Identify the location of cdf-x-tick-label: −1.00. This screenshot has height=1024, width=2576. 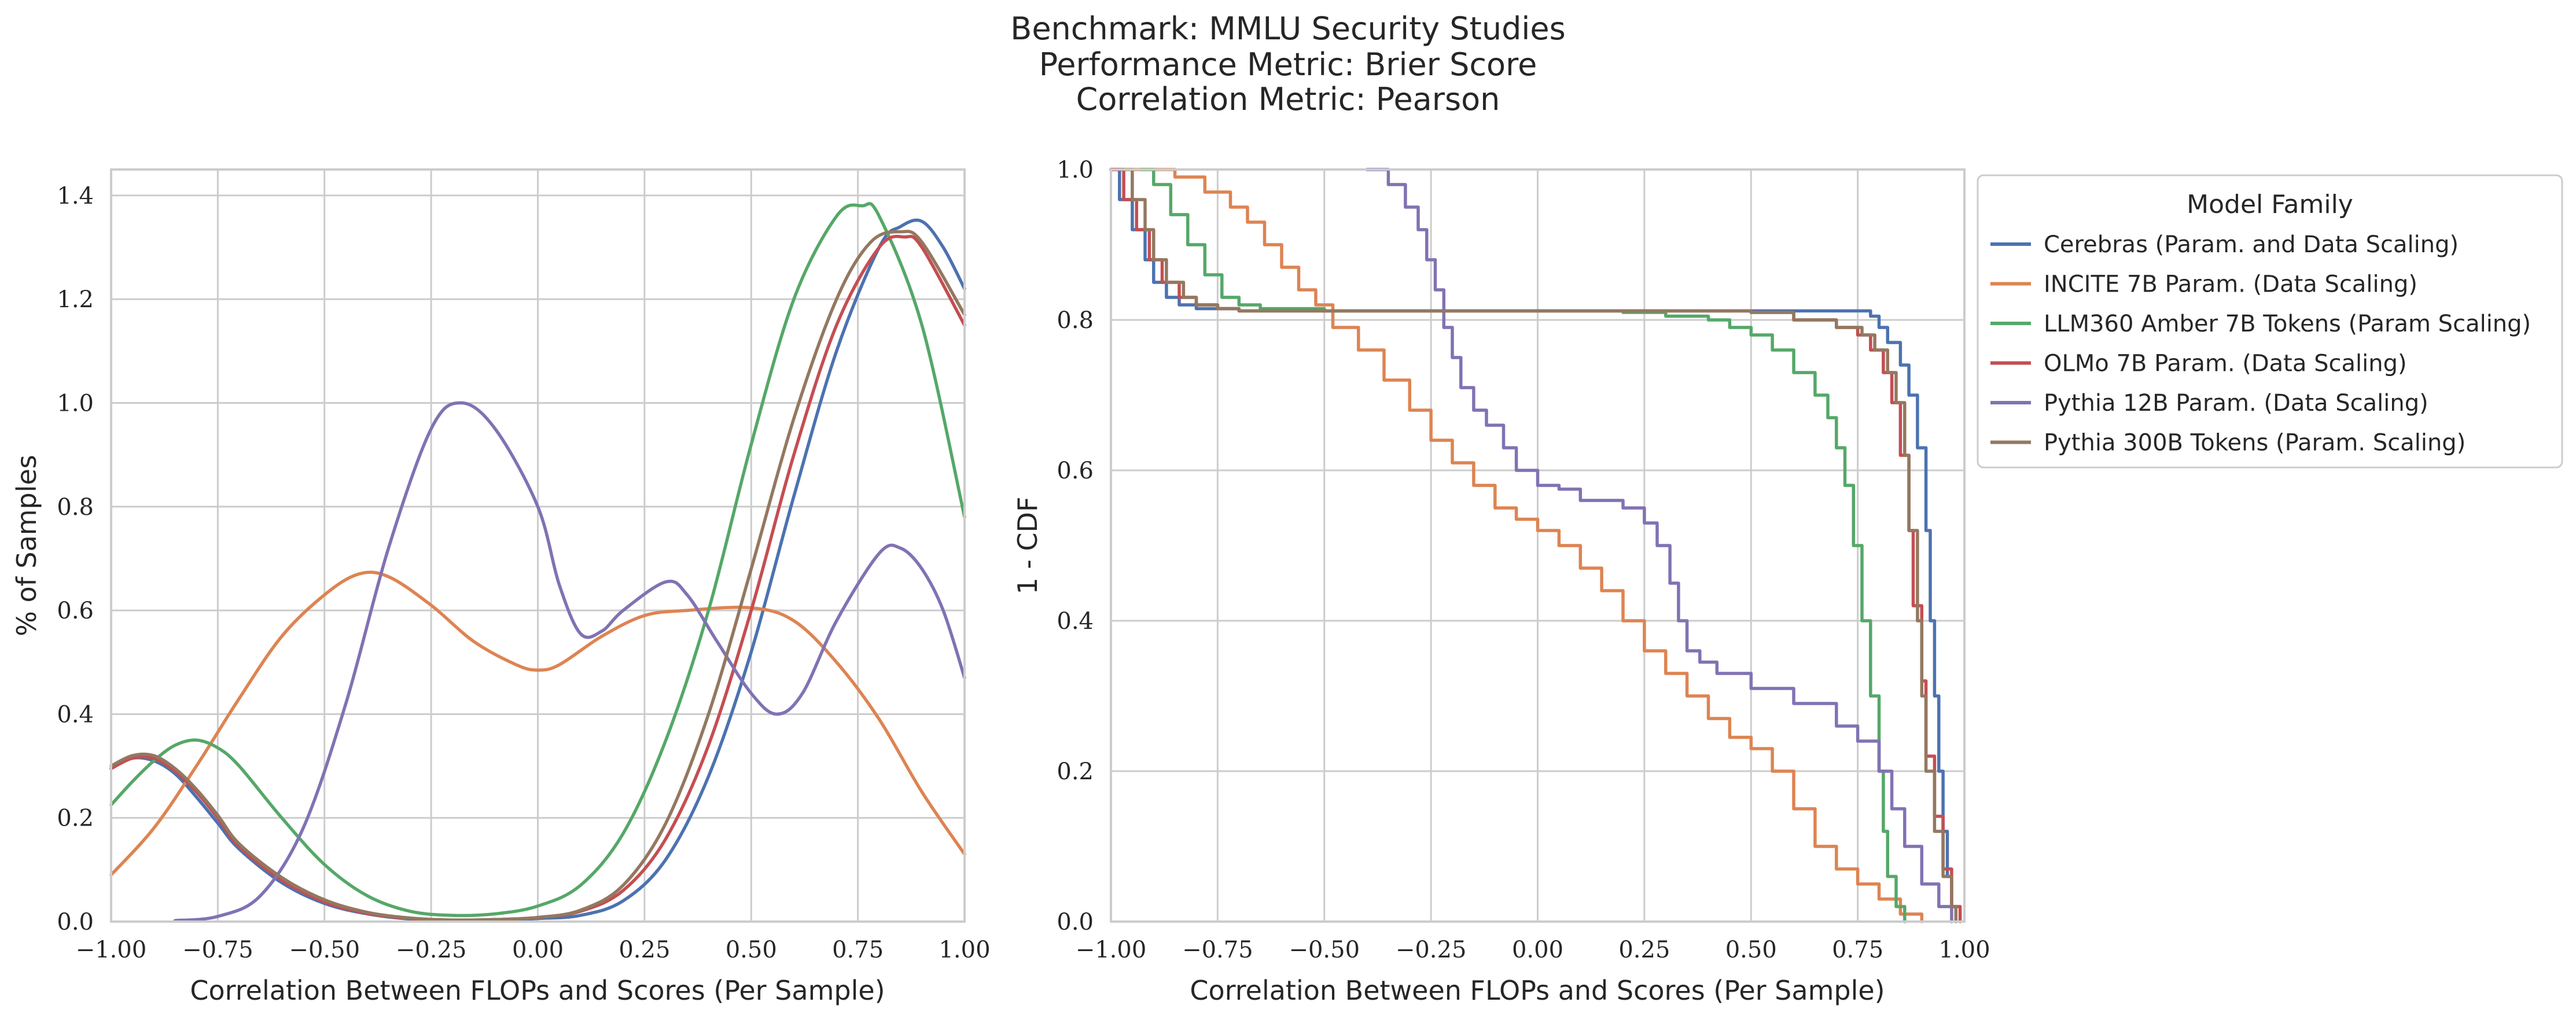
(1111, 950).